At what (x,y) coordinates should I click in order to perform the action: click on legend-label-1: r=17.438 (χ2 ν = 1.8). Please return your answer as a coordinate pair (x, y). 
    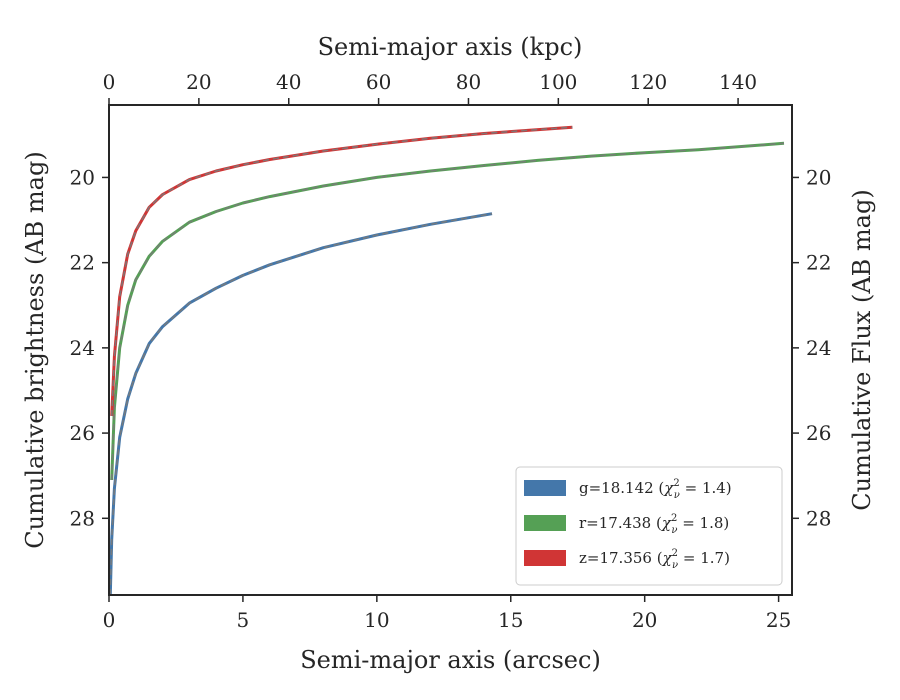
    Looking at the image, I should click on (654, 524).